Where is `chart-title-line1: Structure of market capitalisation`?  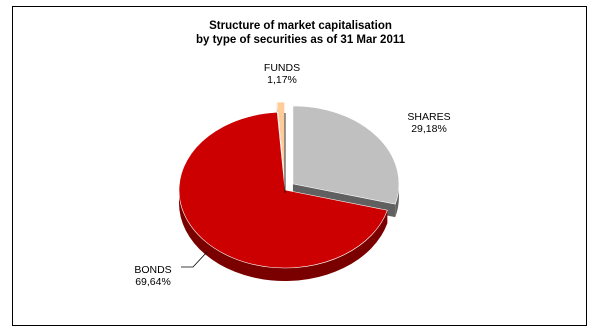
chart-title-line1: Structure of market capitalisation is located at coordinates (300, 26).